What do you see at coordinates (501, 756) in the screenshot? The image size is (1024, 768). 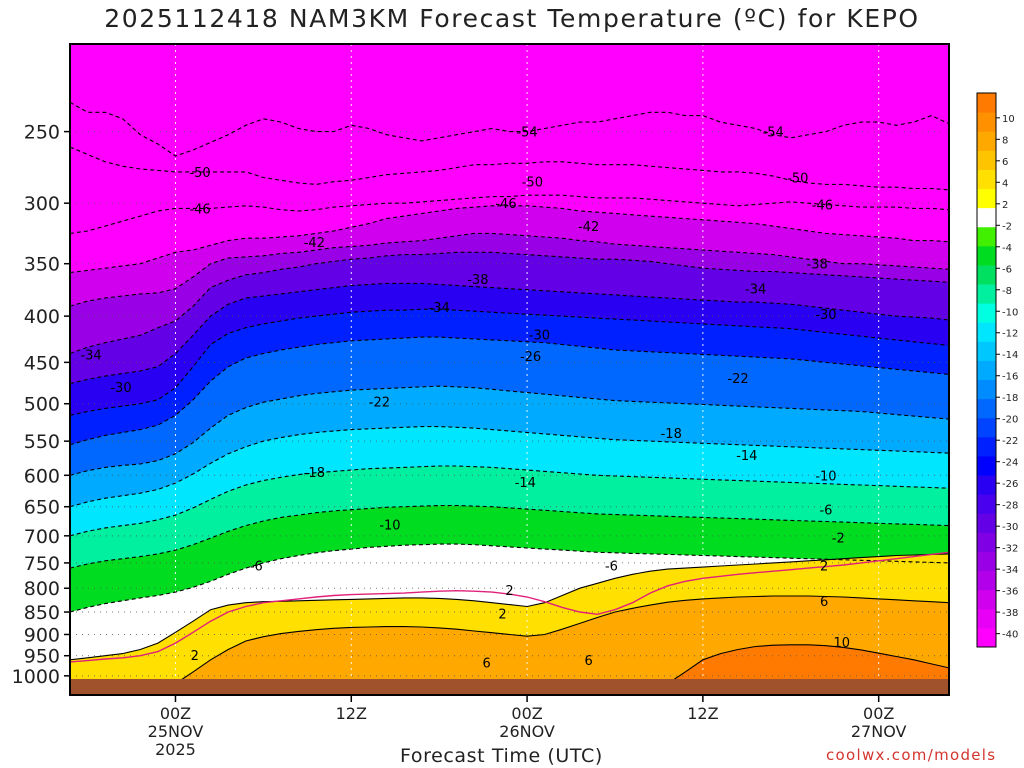 I see `x-axis-title: Forecast Time (UTC)` at bounding box center [501, 756].